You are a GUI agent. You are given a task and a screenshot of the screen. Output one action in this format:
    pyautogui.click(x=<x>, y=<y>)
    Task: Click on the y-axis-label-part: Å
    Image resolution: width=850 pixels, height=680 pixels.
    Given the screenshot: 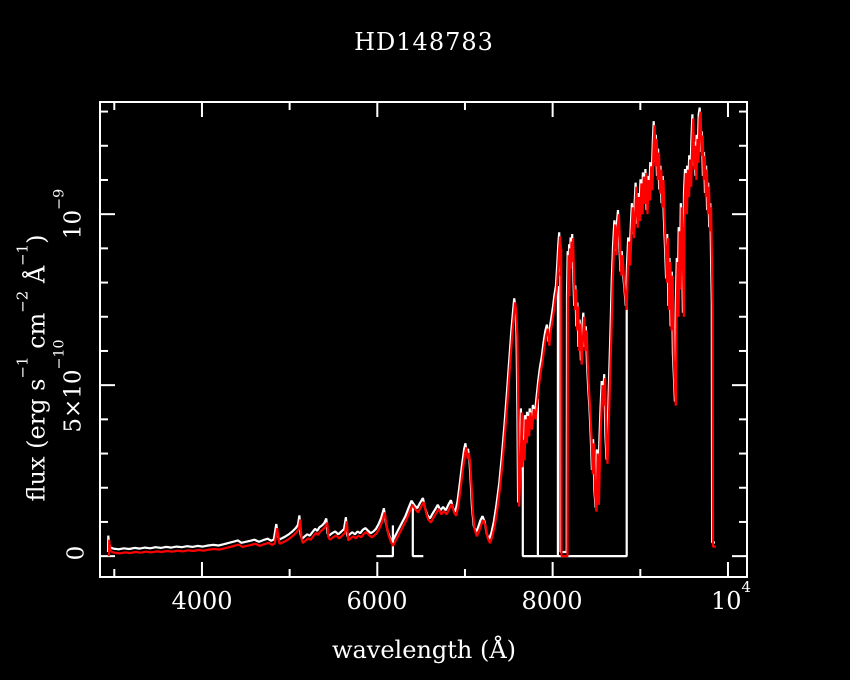 What is the action you would take?
    pyautogui.click(x=36, y=278)
    